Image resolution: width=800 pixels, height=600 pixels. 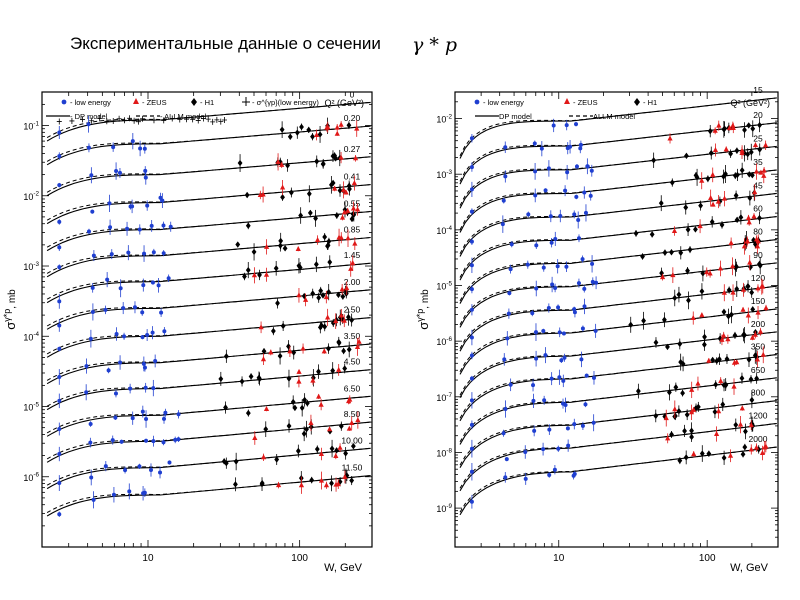 I want to click on legend-entry: - H1, so click(x=650, y=102).